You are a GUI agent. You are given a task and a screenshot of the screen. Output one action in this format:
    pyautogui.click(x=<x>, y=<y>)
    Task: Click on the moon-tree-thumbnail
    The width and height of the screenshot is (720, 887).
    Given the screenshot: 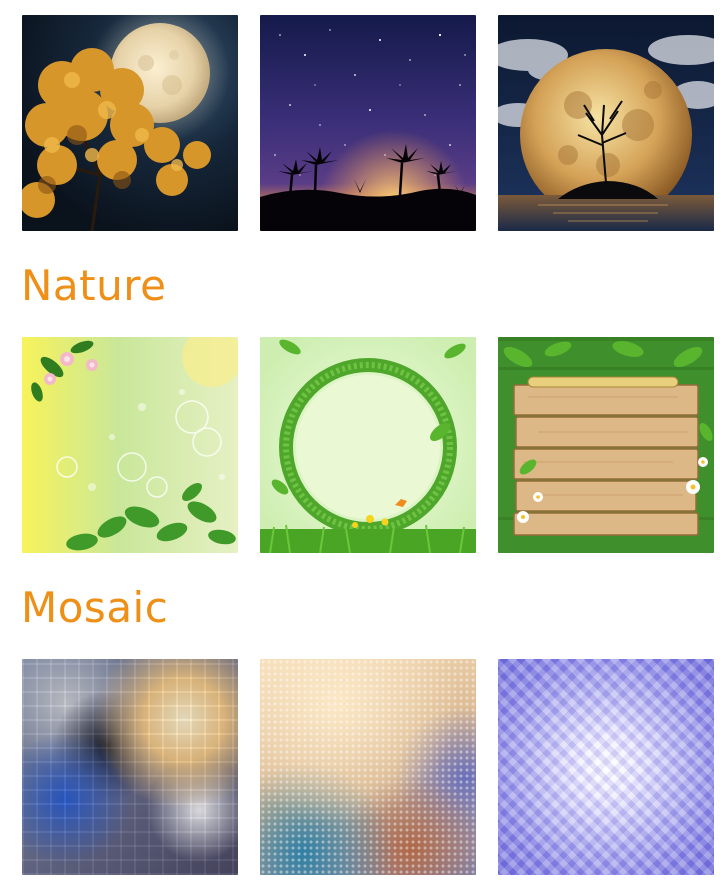 What is the action you would take?
    pyautogui.click(x=130, y=123)
    